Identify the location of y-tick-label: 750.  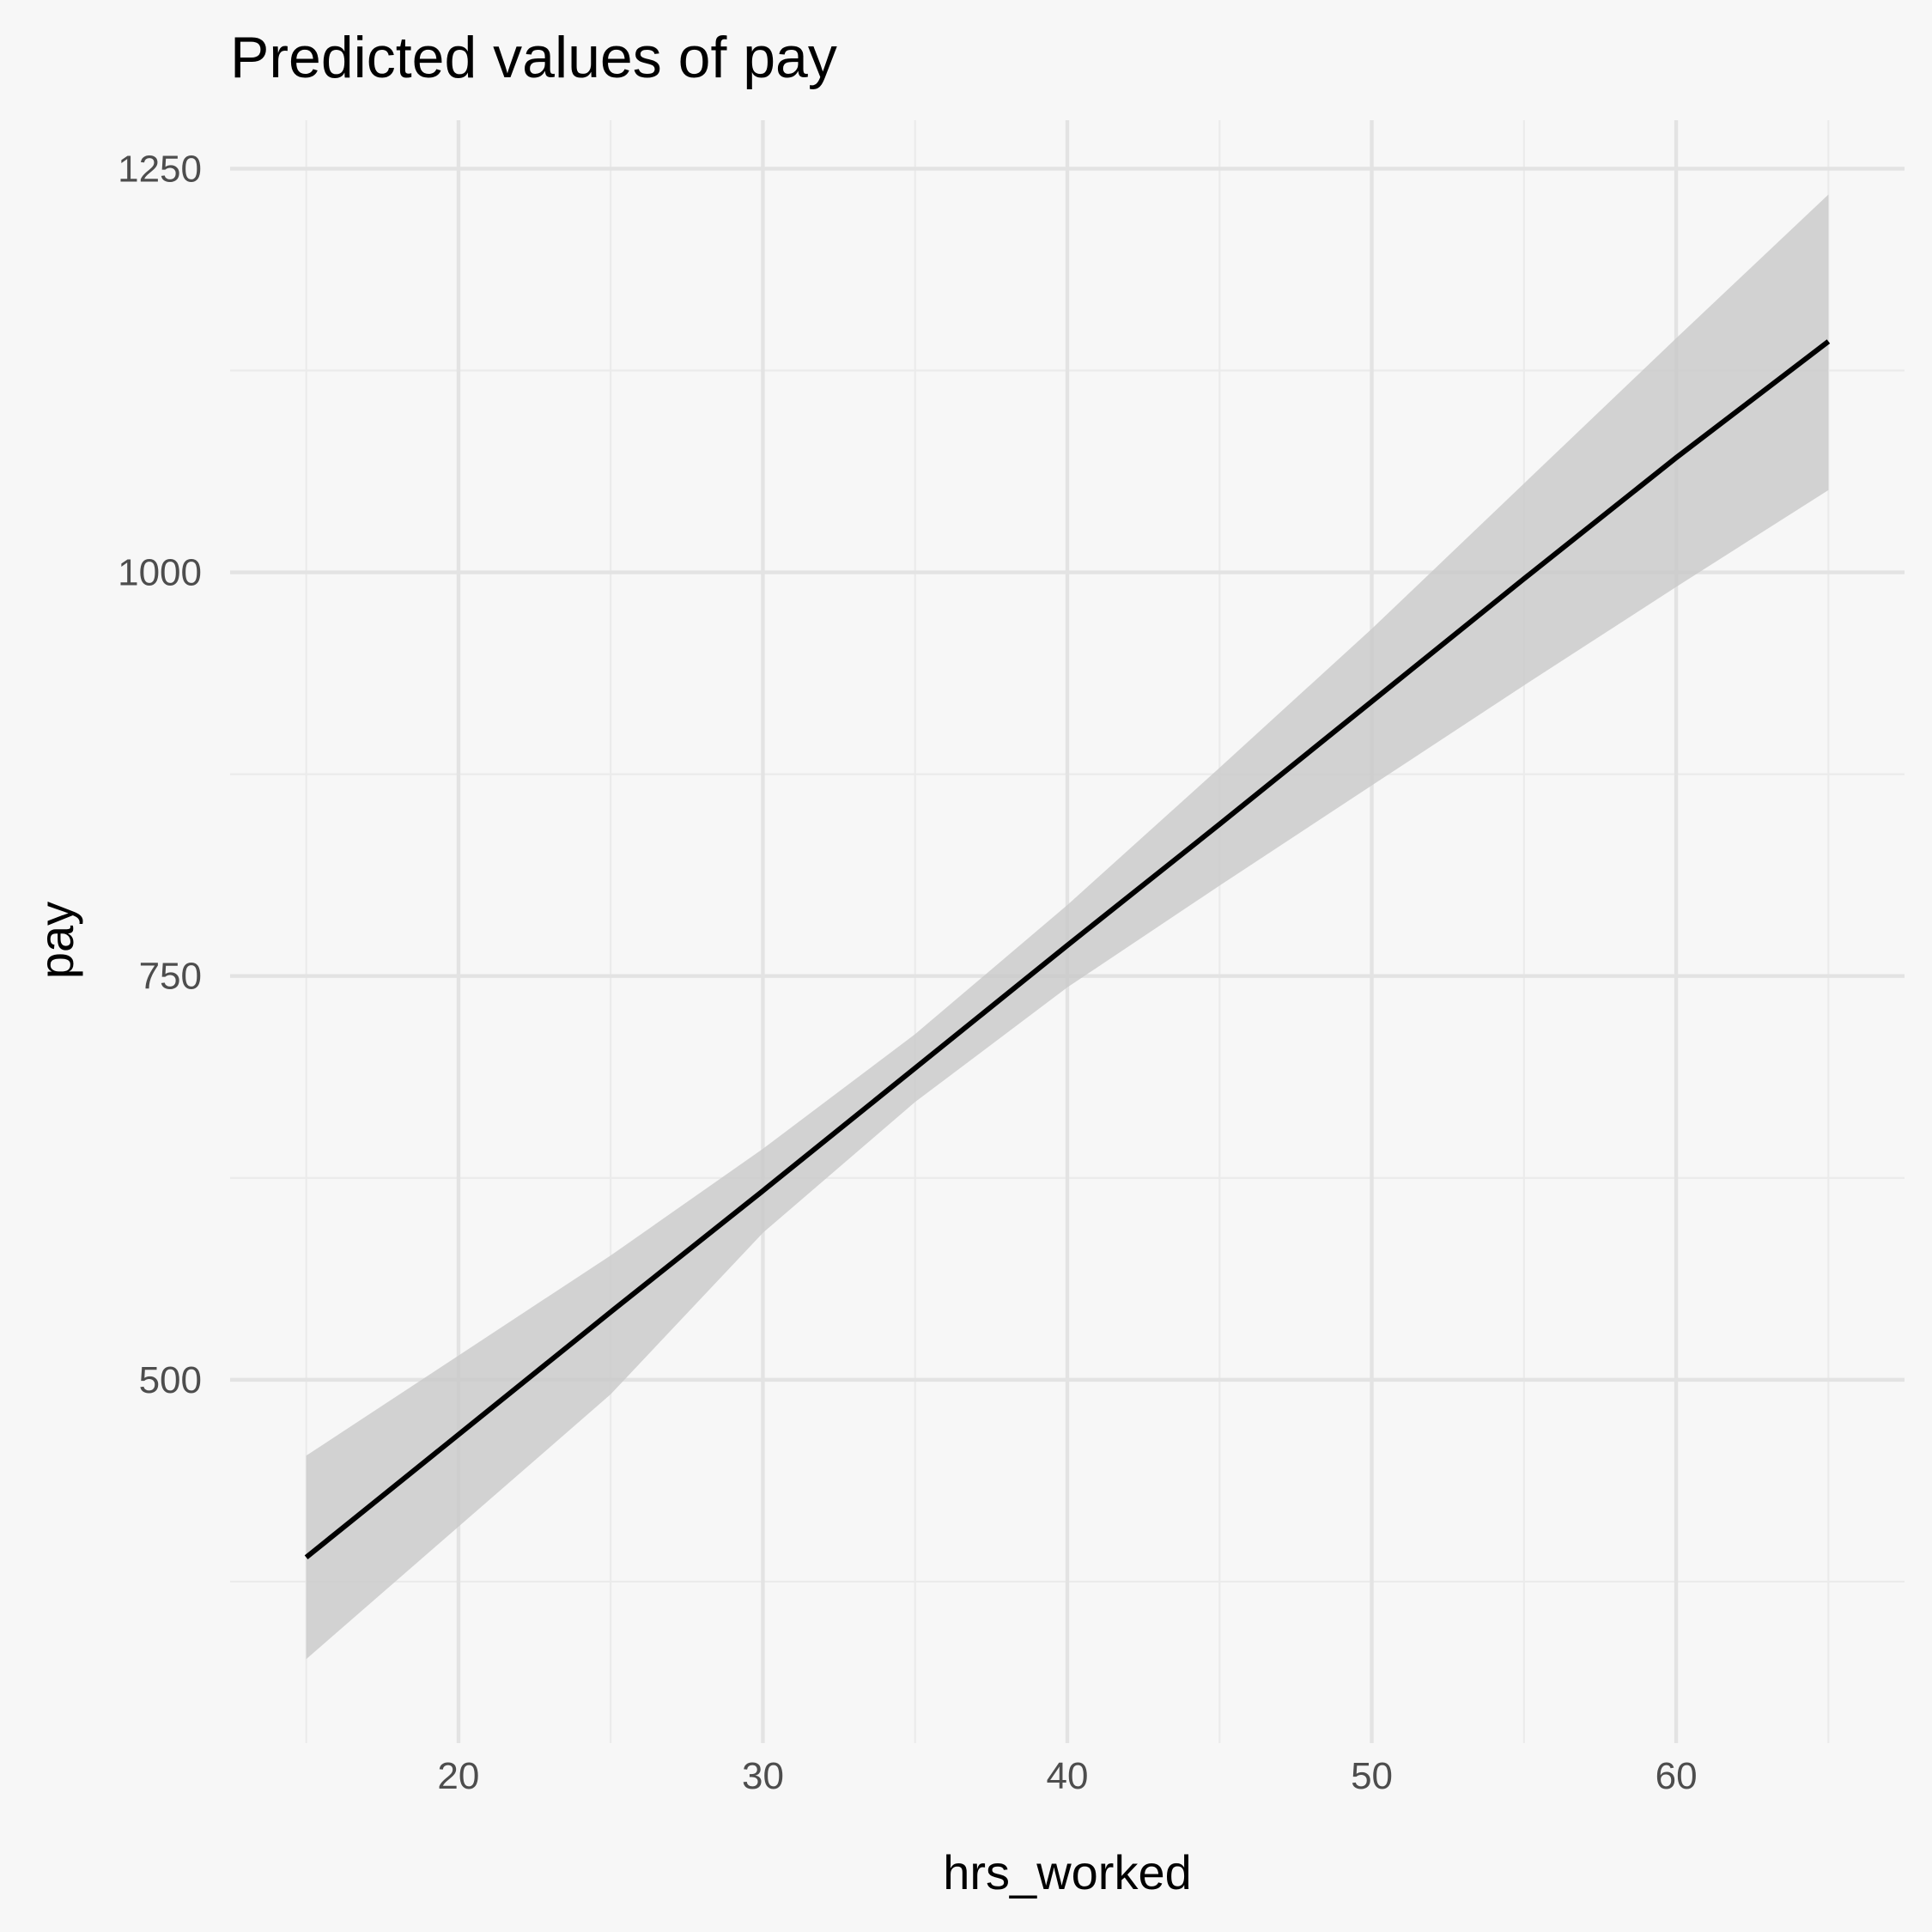
(170, 977).